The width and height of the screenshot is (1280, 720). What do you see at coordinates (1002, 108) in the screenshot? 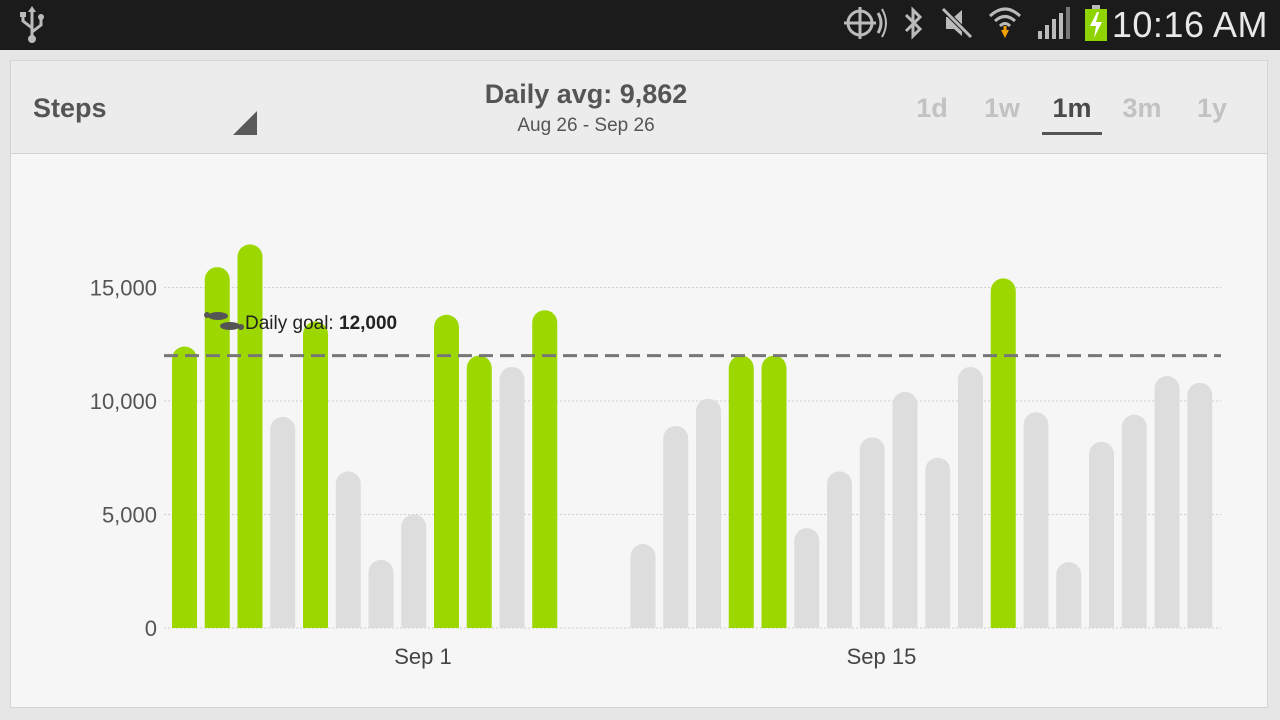
I see `tab-1w: 1w` at bounding box center [1002, 108].